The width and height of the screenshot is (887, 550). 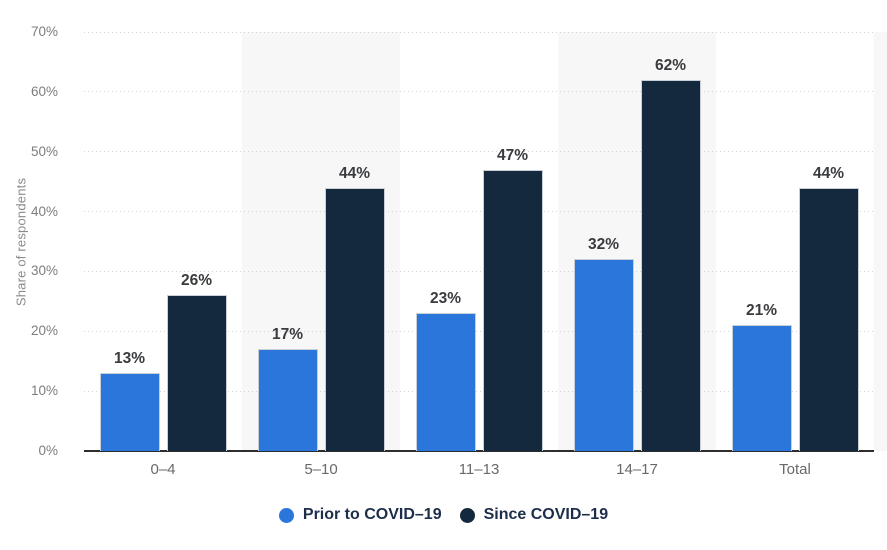 I want to click on y-tick-label: 20%, so click(x=44, y=331).